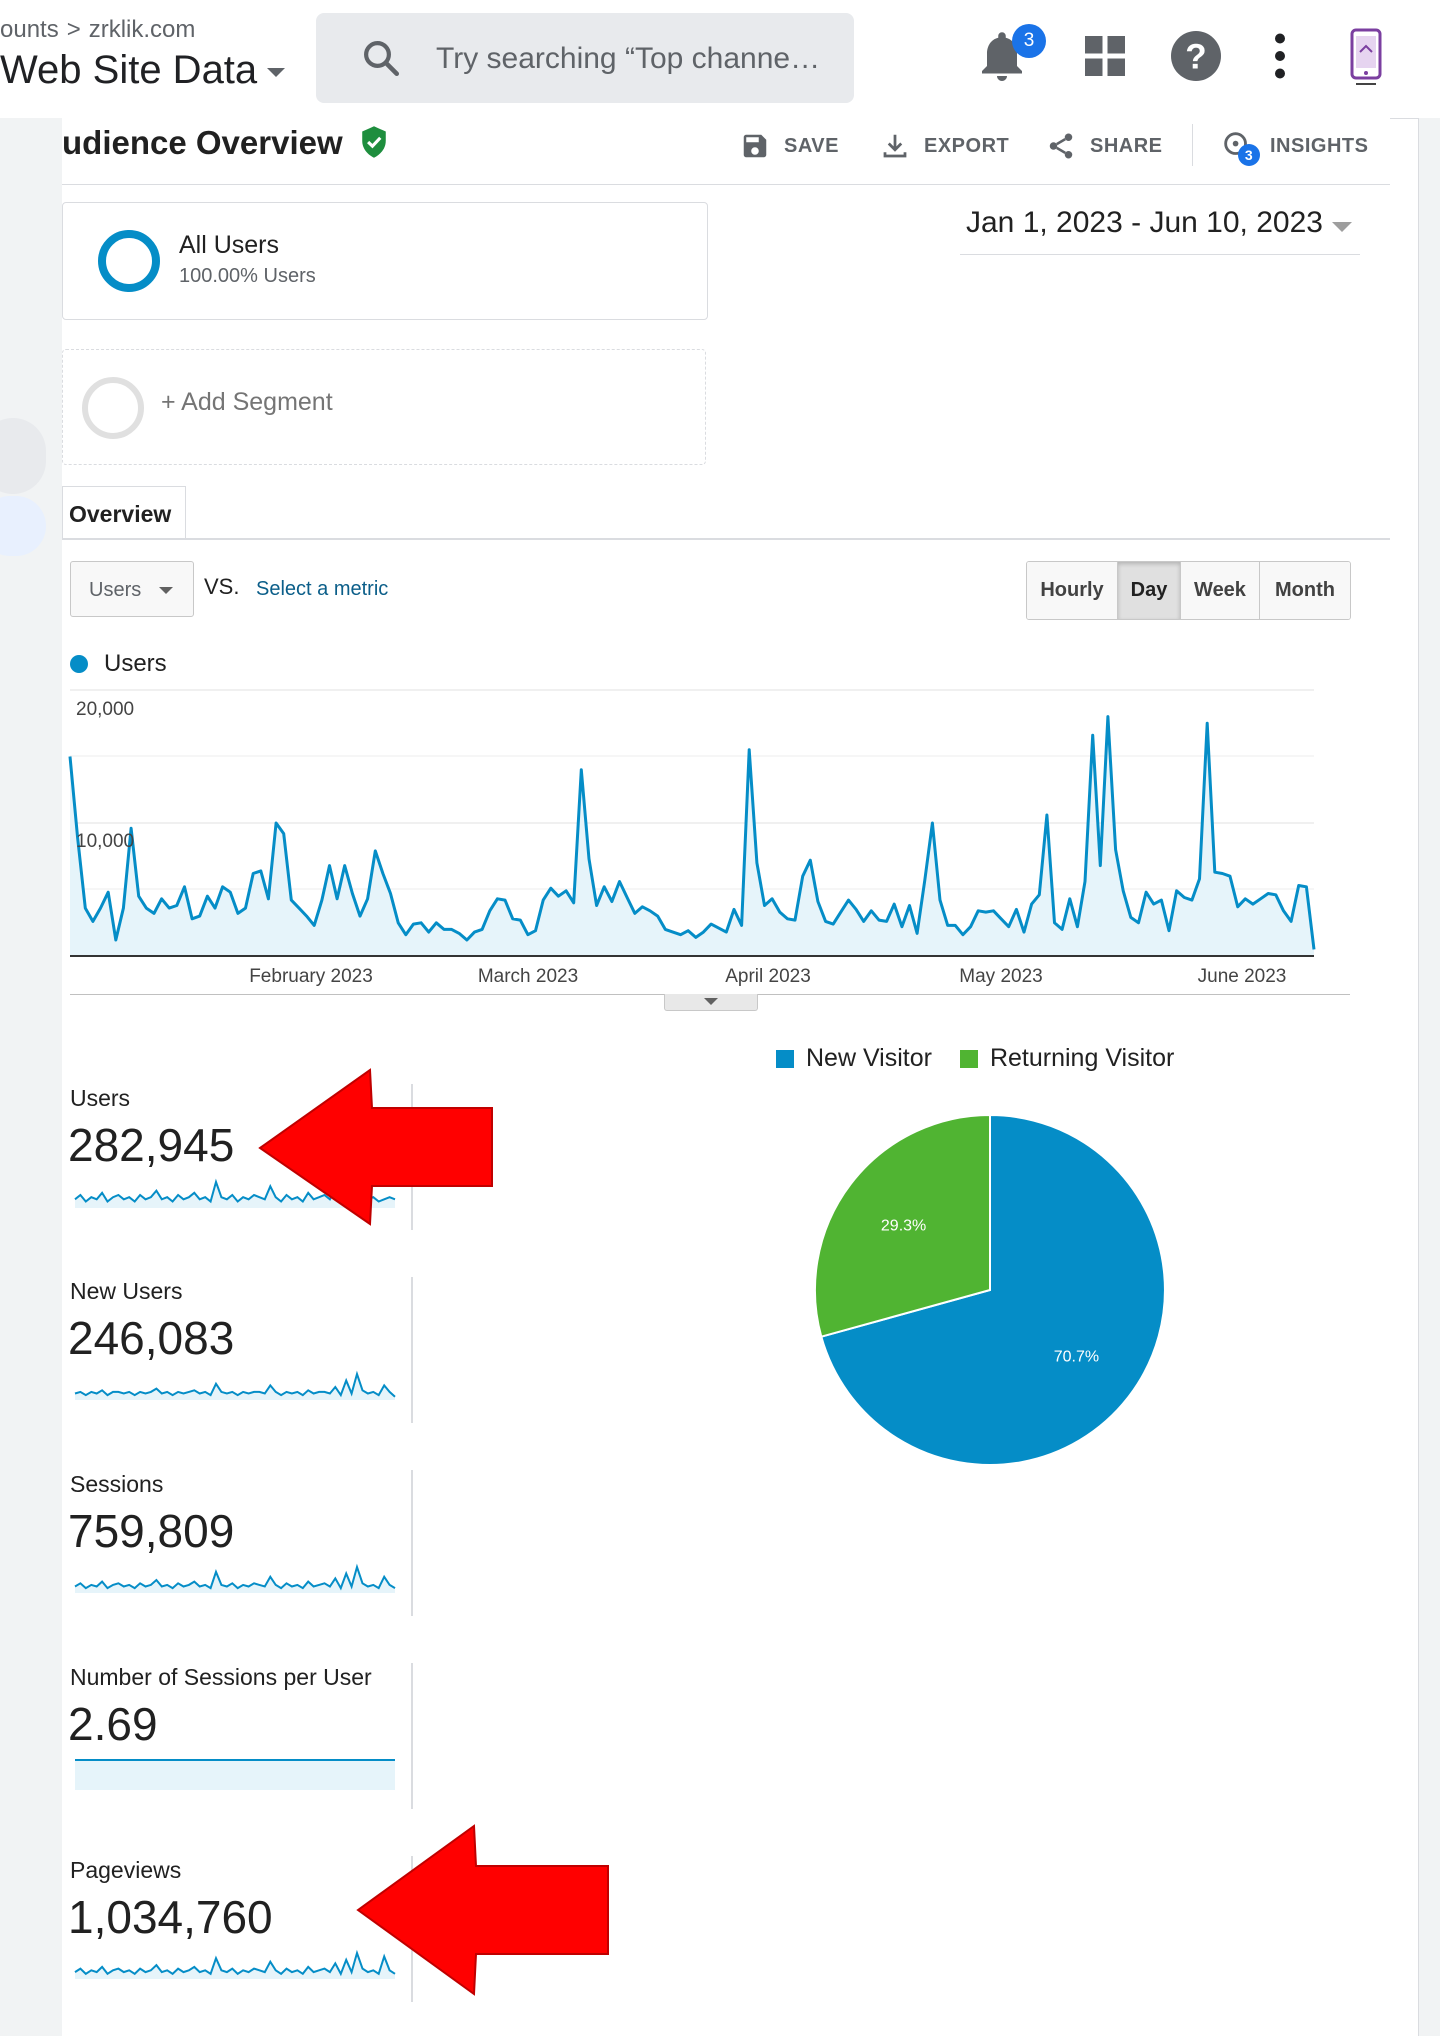 The height and width of the screenshot is (2036, 1440). Describe the element at coordinates (384, 407) in the screenshot. I see `add-segment-button: + Add Segment` at that location.